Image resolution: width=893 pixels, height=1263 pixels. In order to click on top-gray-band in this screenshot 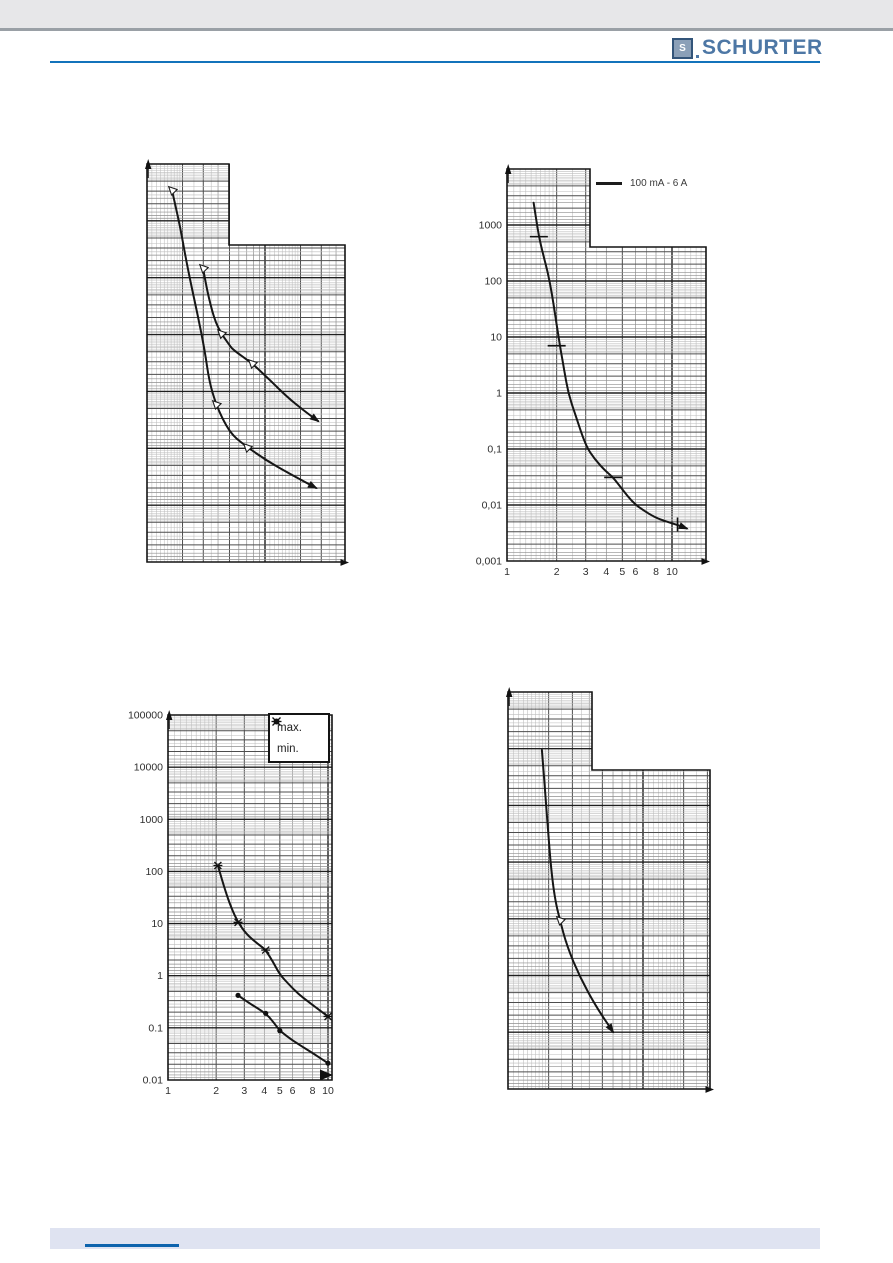, I will do `click(446, 15)`.